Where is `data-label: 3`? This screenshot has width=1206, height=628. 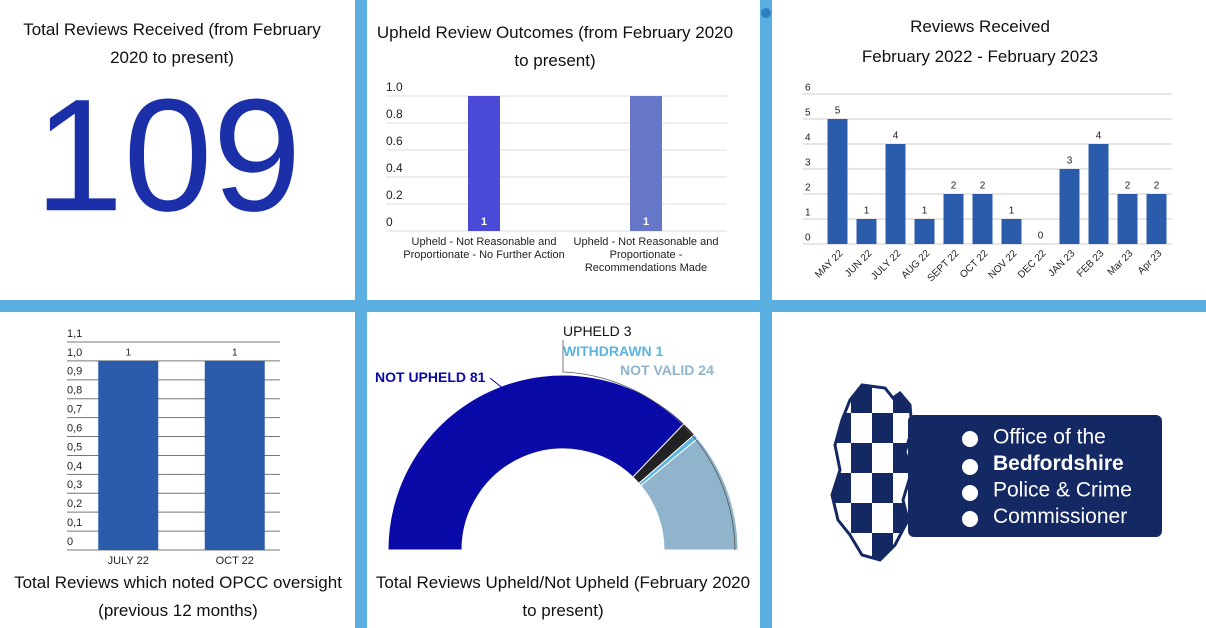 data-label: 3 is located at coordinates (1070, 161).